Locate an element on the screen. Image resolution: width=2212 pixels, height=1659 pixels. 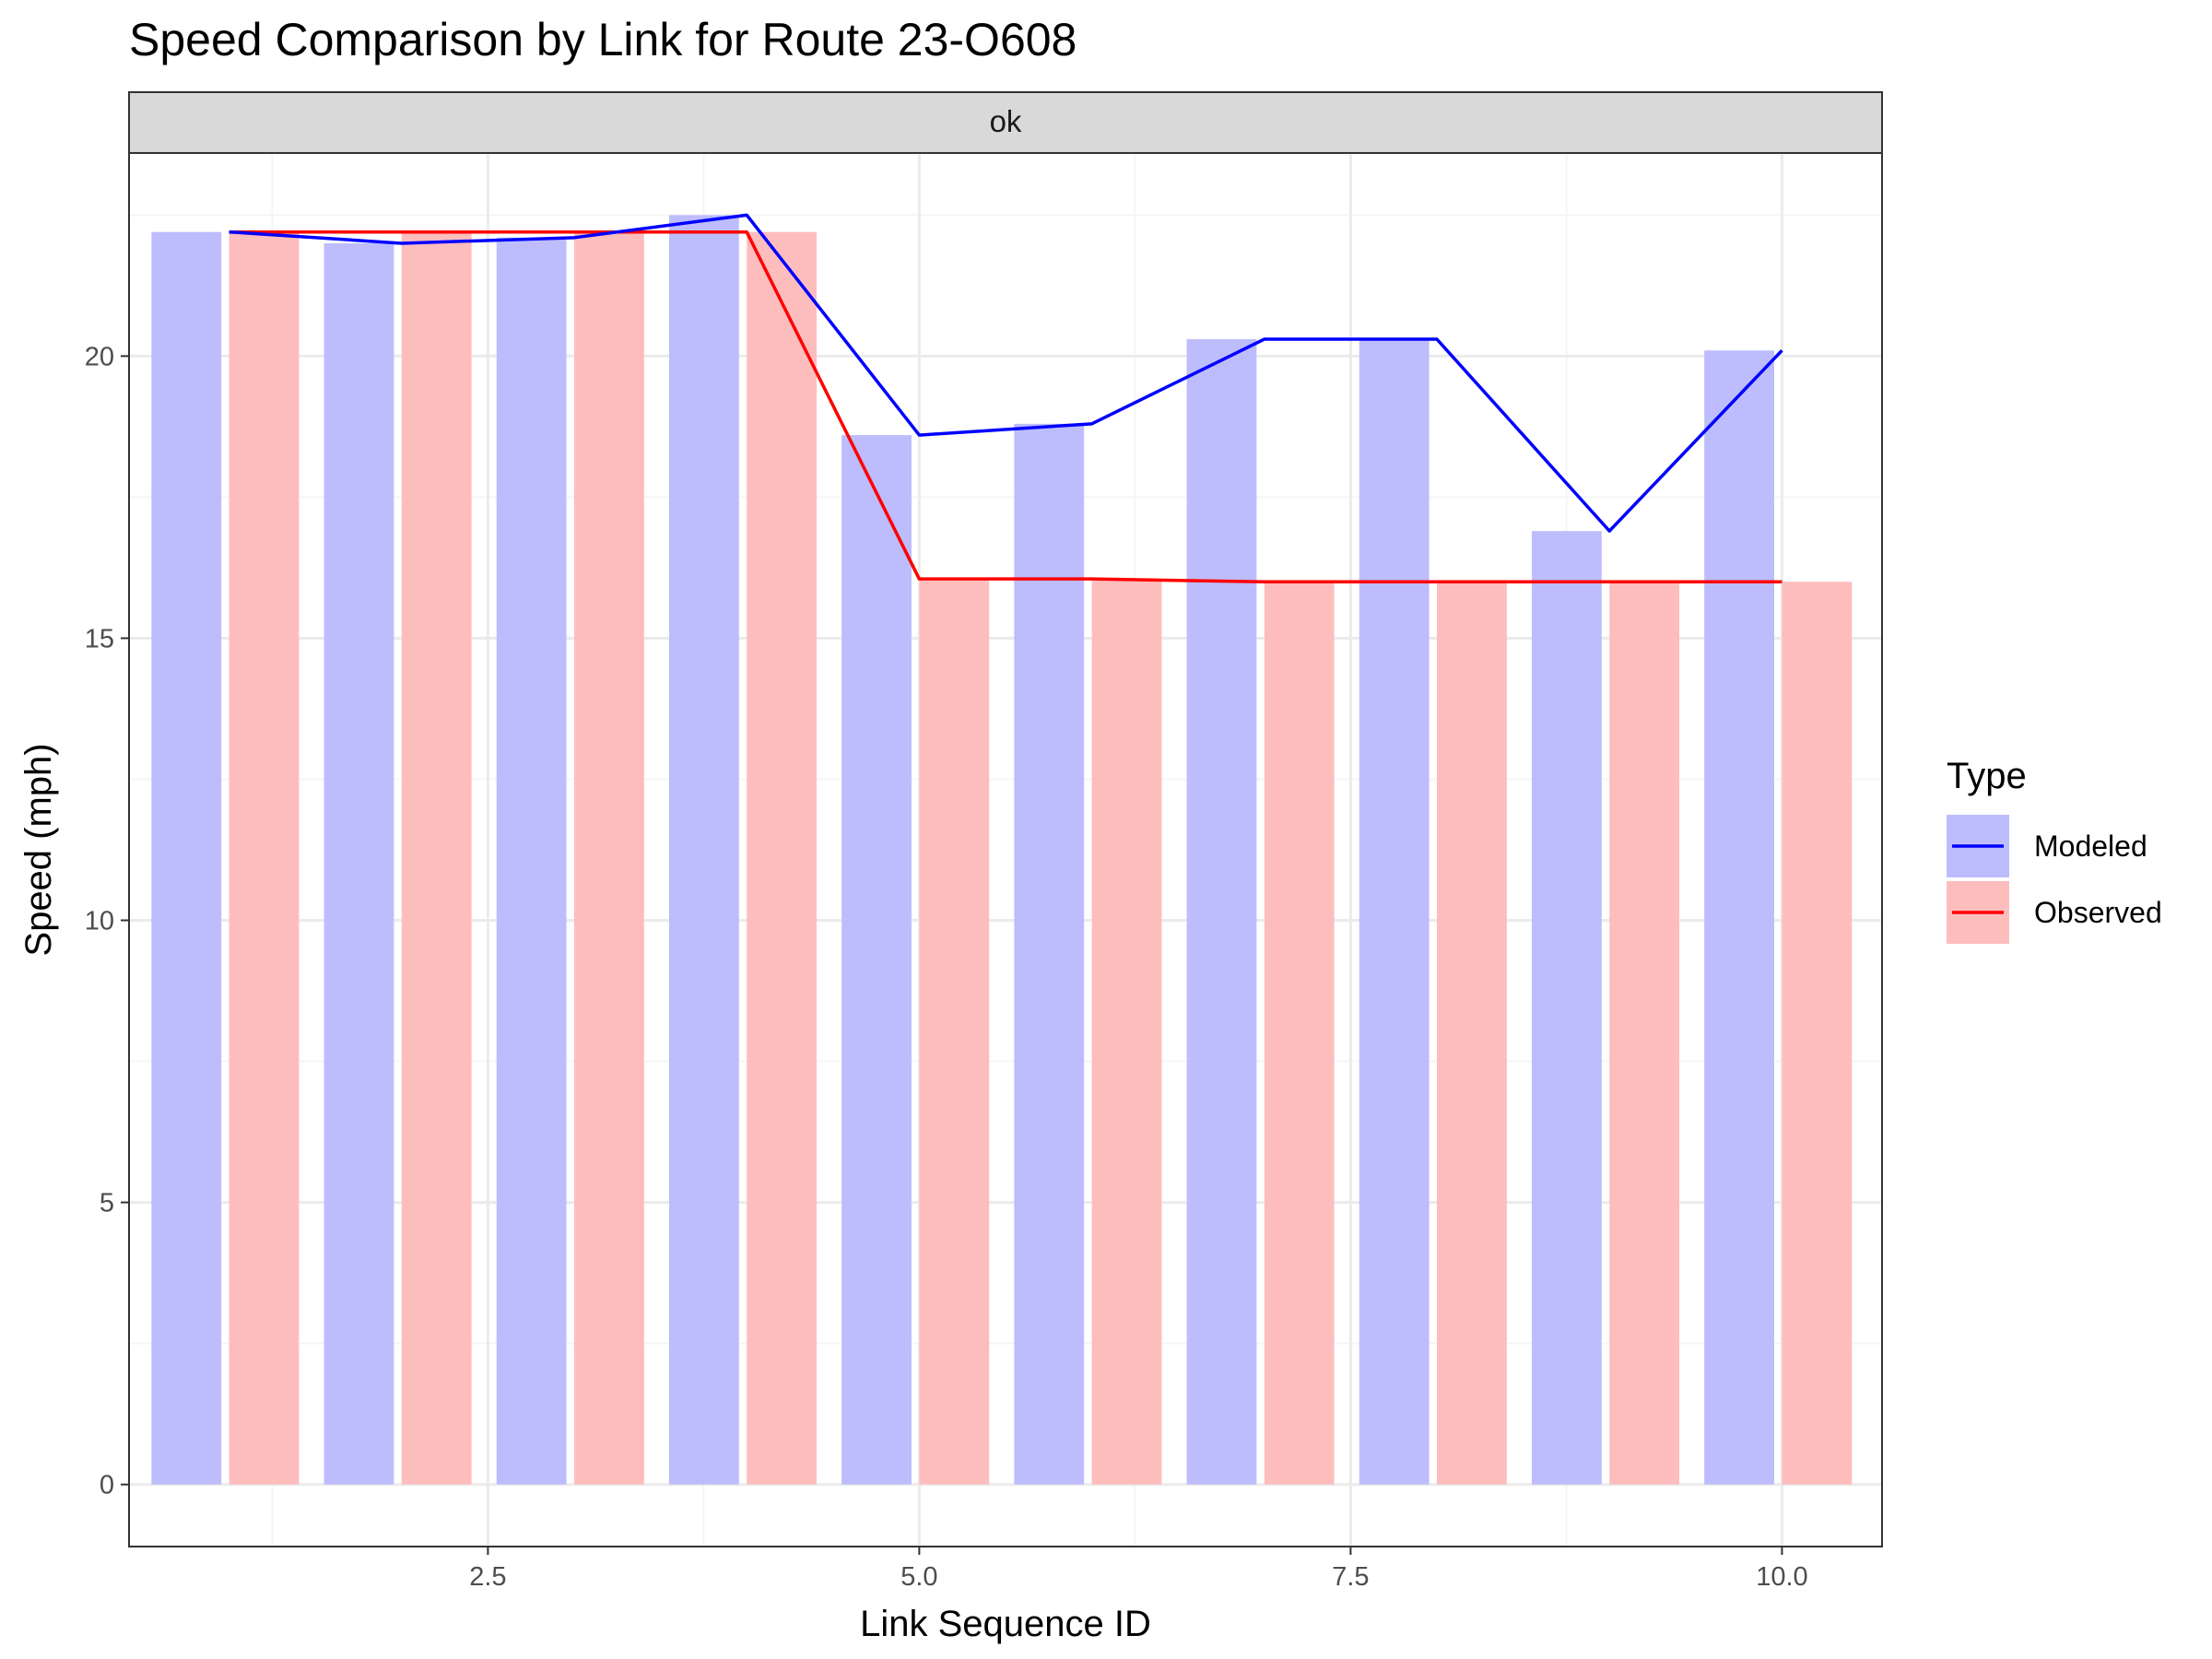
legend: Type Modeled Observed is located at coordinates (2054, 850).